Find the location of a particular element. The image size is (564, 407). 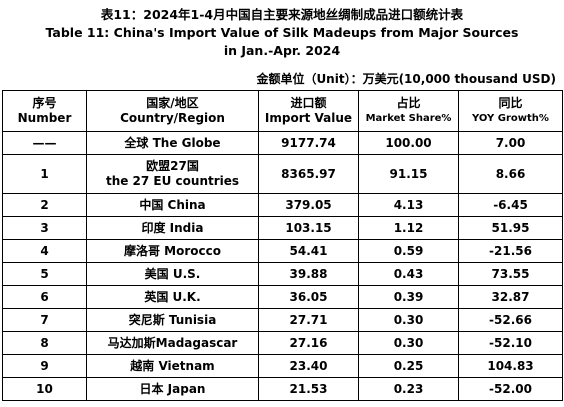

title-cn: 表11：2024年1-4月中国自主要来源地丝绸制成品进口额统计表 is located at coordinates (282, 14).